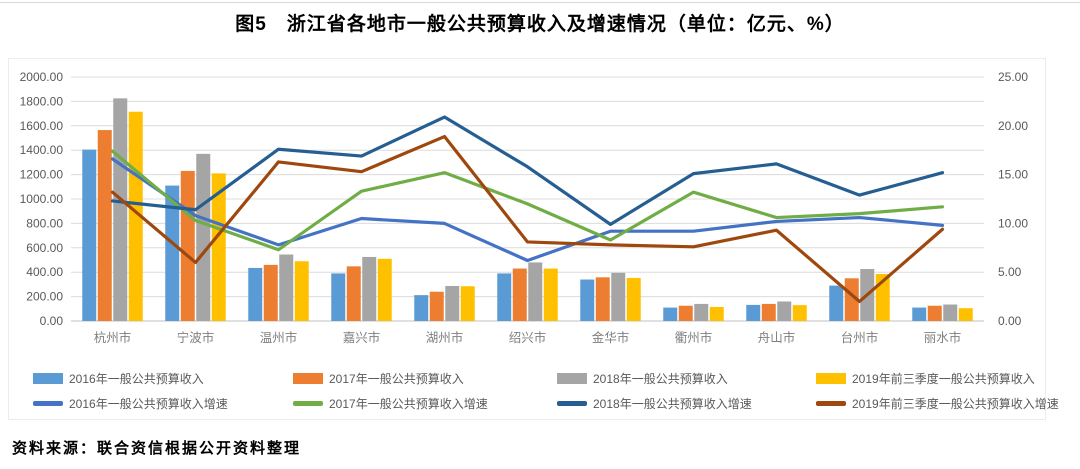 This screenshot has width=1080, height=469. Describe the element at coordinates (362, 337) in the screenshot. I see `x-axis-label: 嘉兴市` at that location.